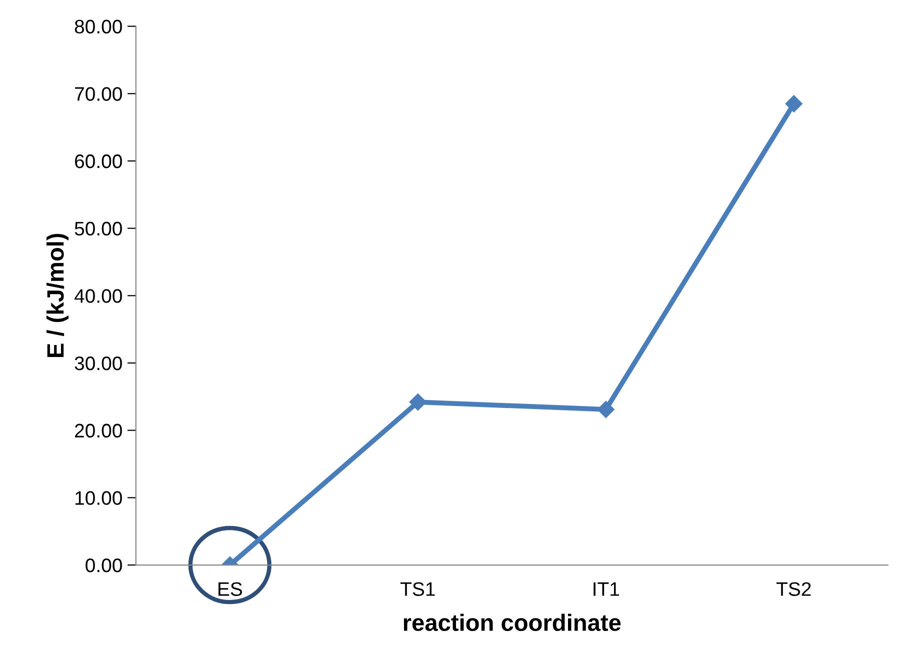  What do you see at coordinates (230, 589) in the screenshot?
I see `x-tick-label: ES` at bounding box center [230, 589].